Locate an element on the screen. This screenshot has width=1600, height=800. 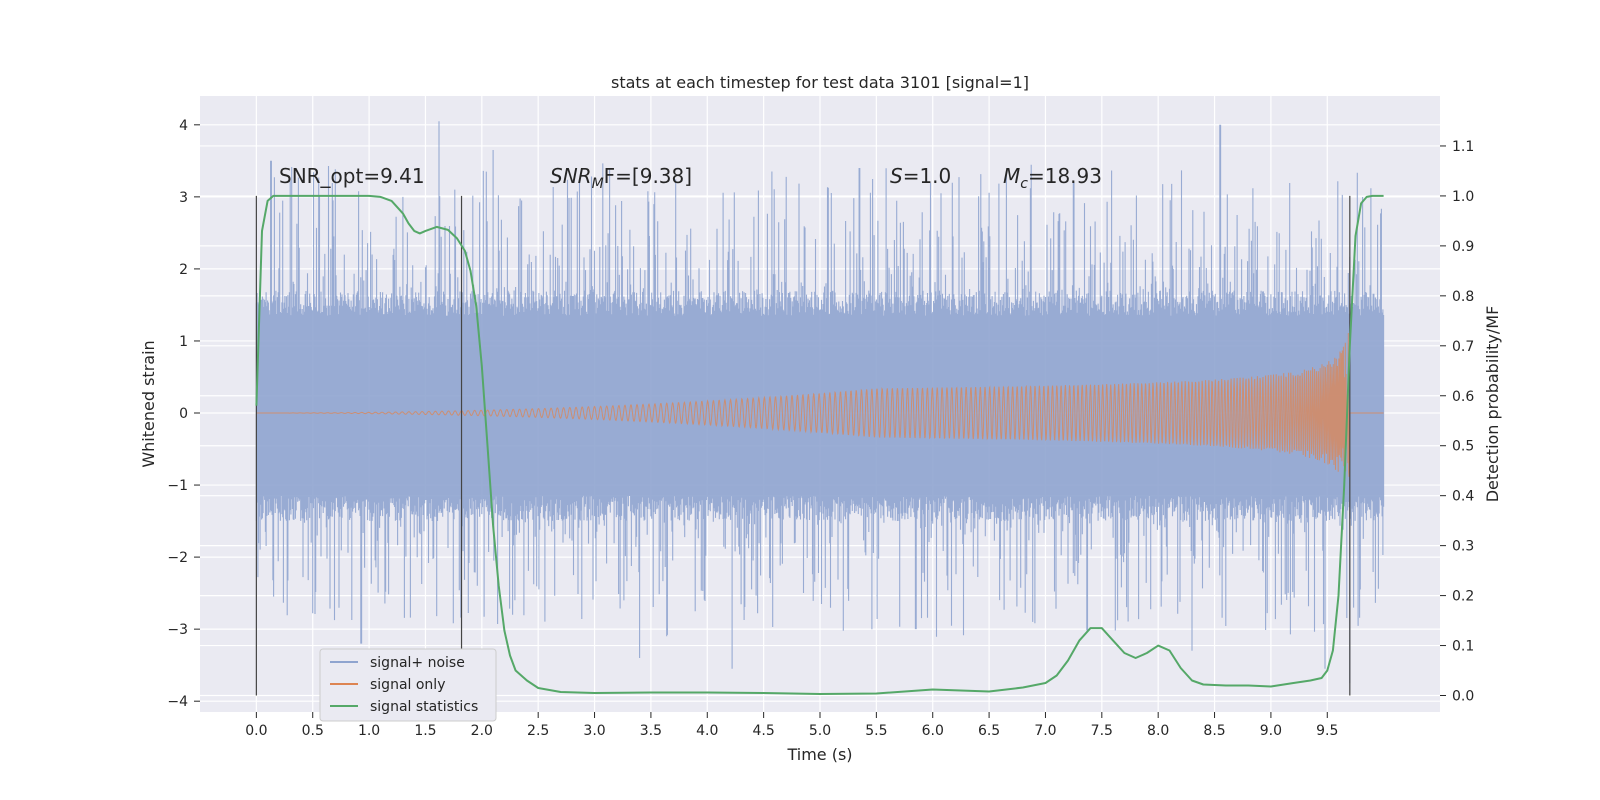
x-tick-label: 6.0 is located at coordinates (933, 731).